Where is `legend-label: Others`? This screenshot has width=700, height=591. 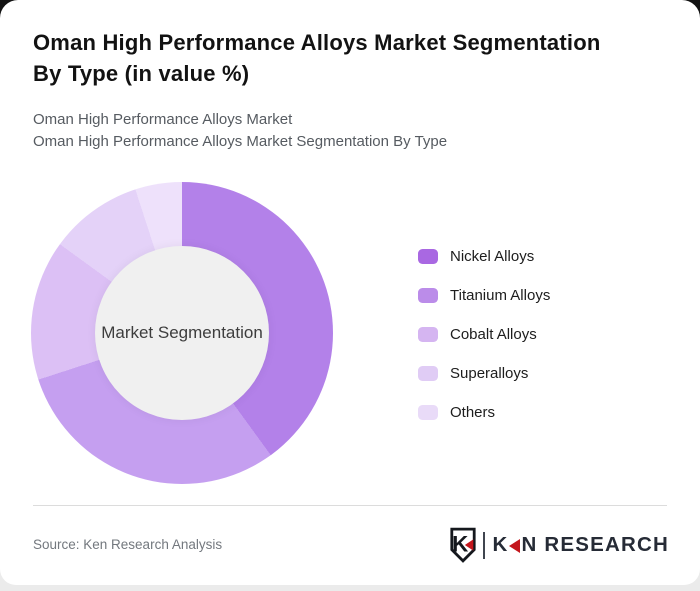
legend-label: Others is located at coordinates (473, 412).